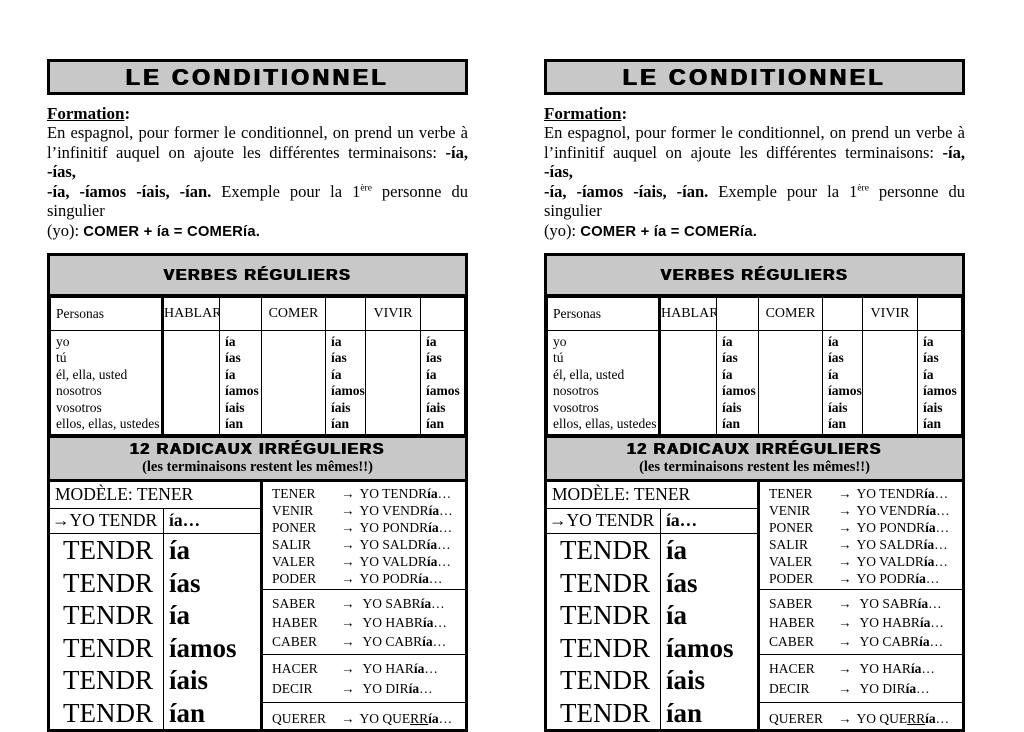  What do you see at coordinates (257, 113) in the screenshot?
I see `formation-heading: Formation:` at bounding box center [257, 113].